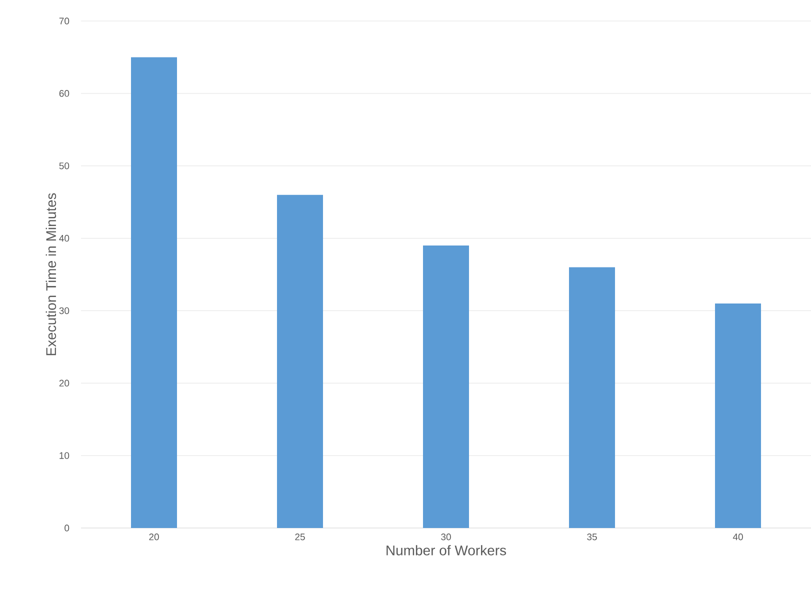 The width and height of the screenshot is (811, 594). Describe the element at coordinates (446, 537) in the screenshot. I see `x-tick-label: 30` at that location.